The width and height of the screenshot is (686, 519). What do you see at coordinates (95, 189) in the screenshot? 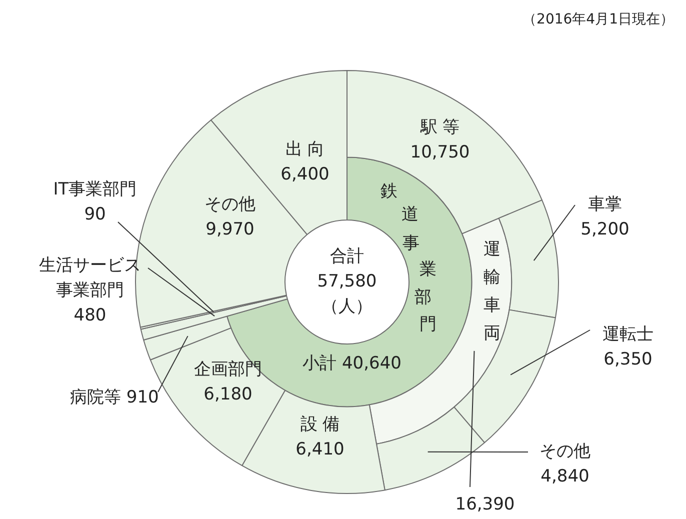
I see `slice-label: IT事業部門` at bounding box center [95, 189].